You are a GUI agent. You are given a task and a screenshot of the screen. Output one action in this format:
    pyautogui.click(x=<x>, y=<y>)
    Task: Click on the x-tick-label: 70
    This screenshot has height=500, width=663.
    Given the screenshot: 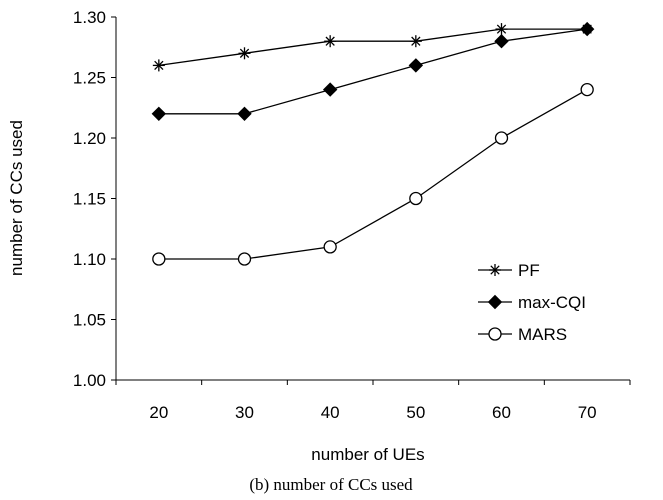 What is the action you would take?
    pyautogui.click(x=587, y=412)
    